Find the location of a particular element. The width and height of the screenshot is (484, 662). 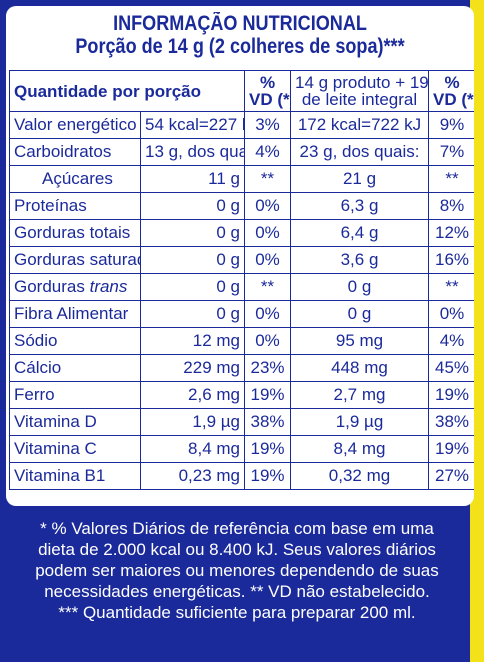

with-milk-value: 95 mg is located at coordinates (359, 341).